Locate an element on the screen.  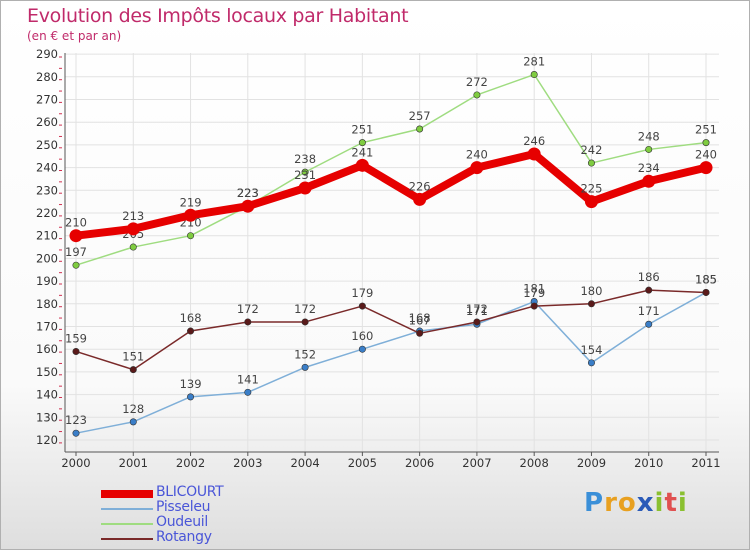
data-label: 251 is located at coordinates (362, 130).